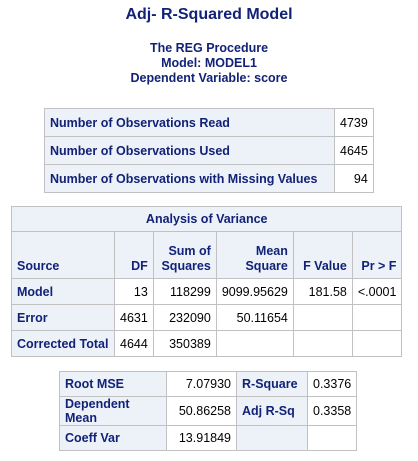 This screenshot has height=461, width=418. What do you see at coordinates (189, 122) in the screenshot?
I see `obs-read-label: Number of Observations Read` at bounding box center [189, 122].